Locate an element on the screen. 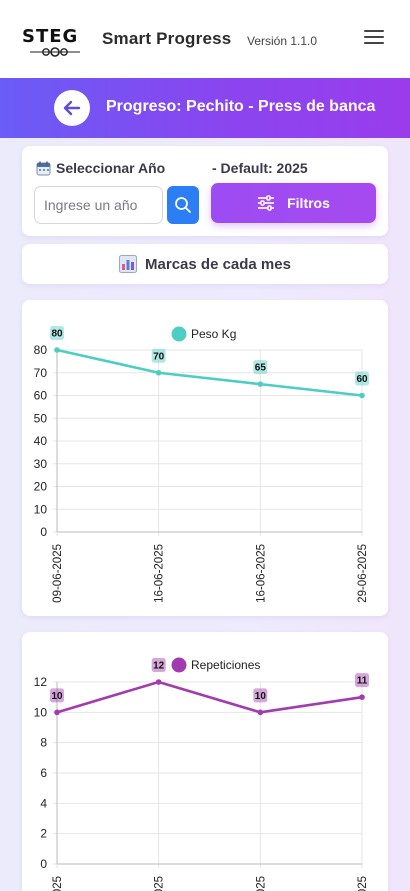  arrow-left-icon is located at coordinates (72, 108).